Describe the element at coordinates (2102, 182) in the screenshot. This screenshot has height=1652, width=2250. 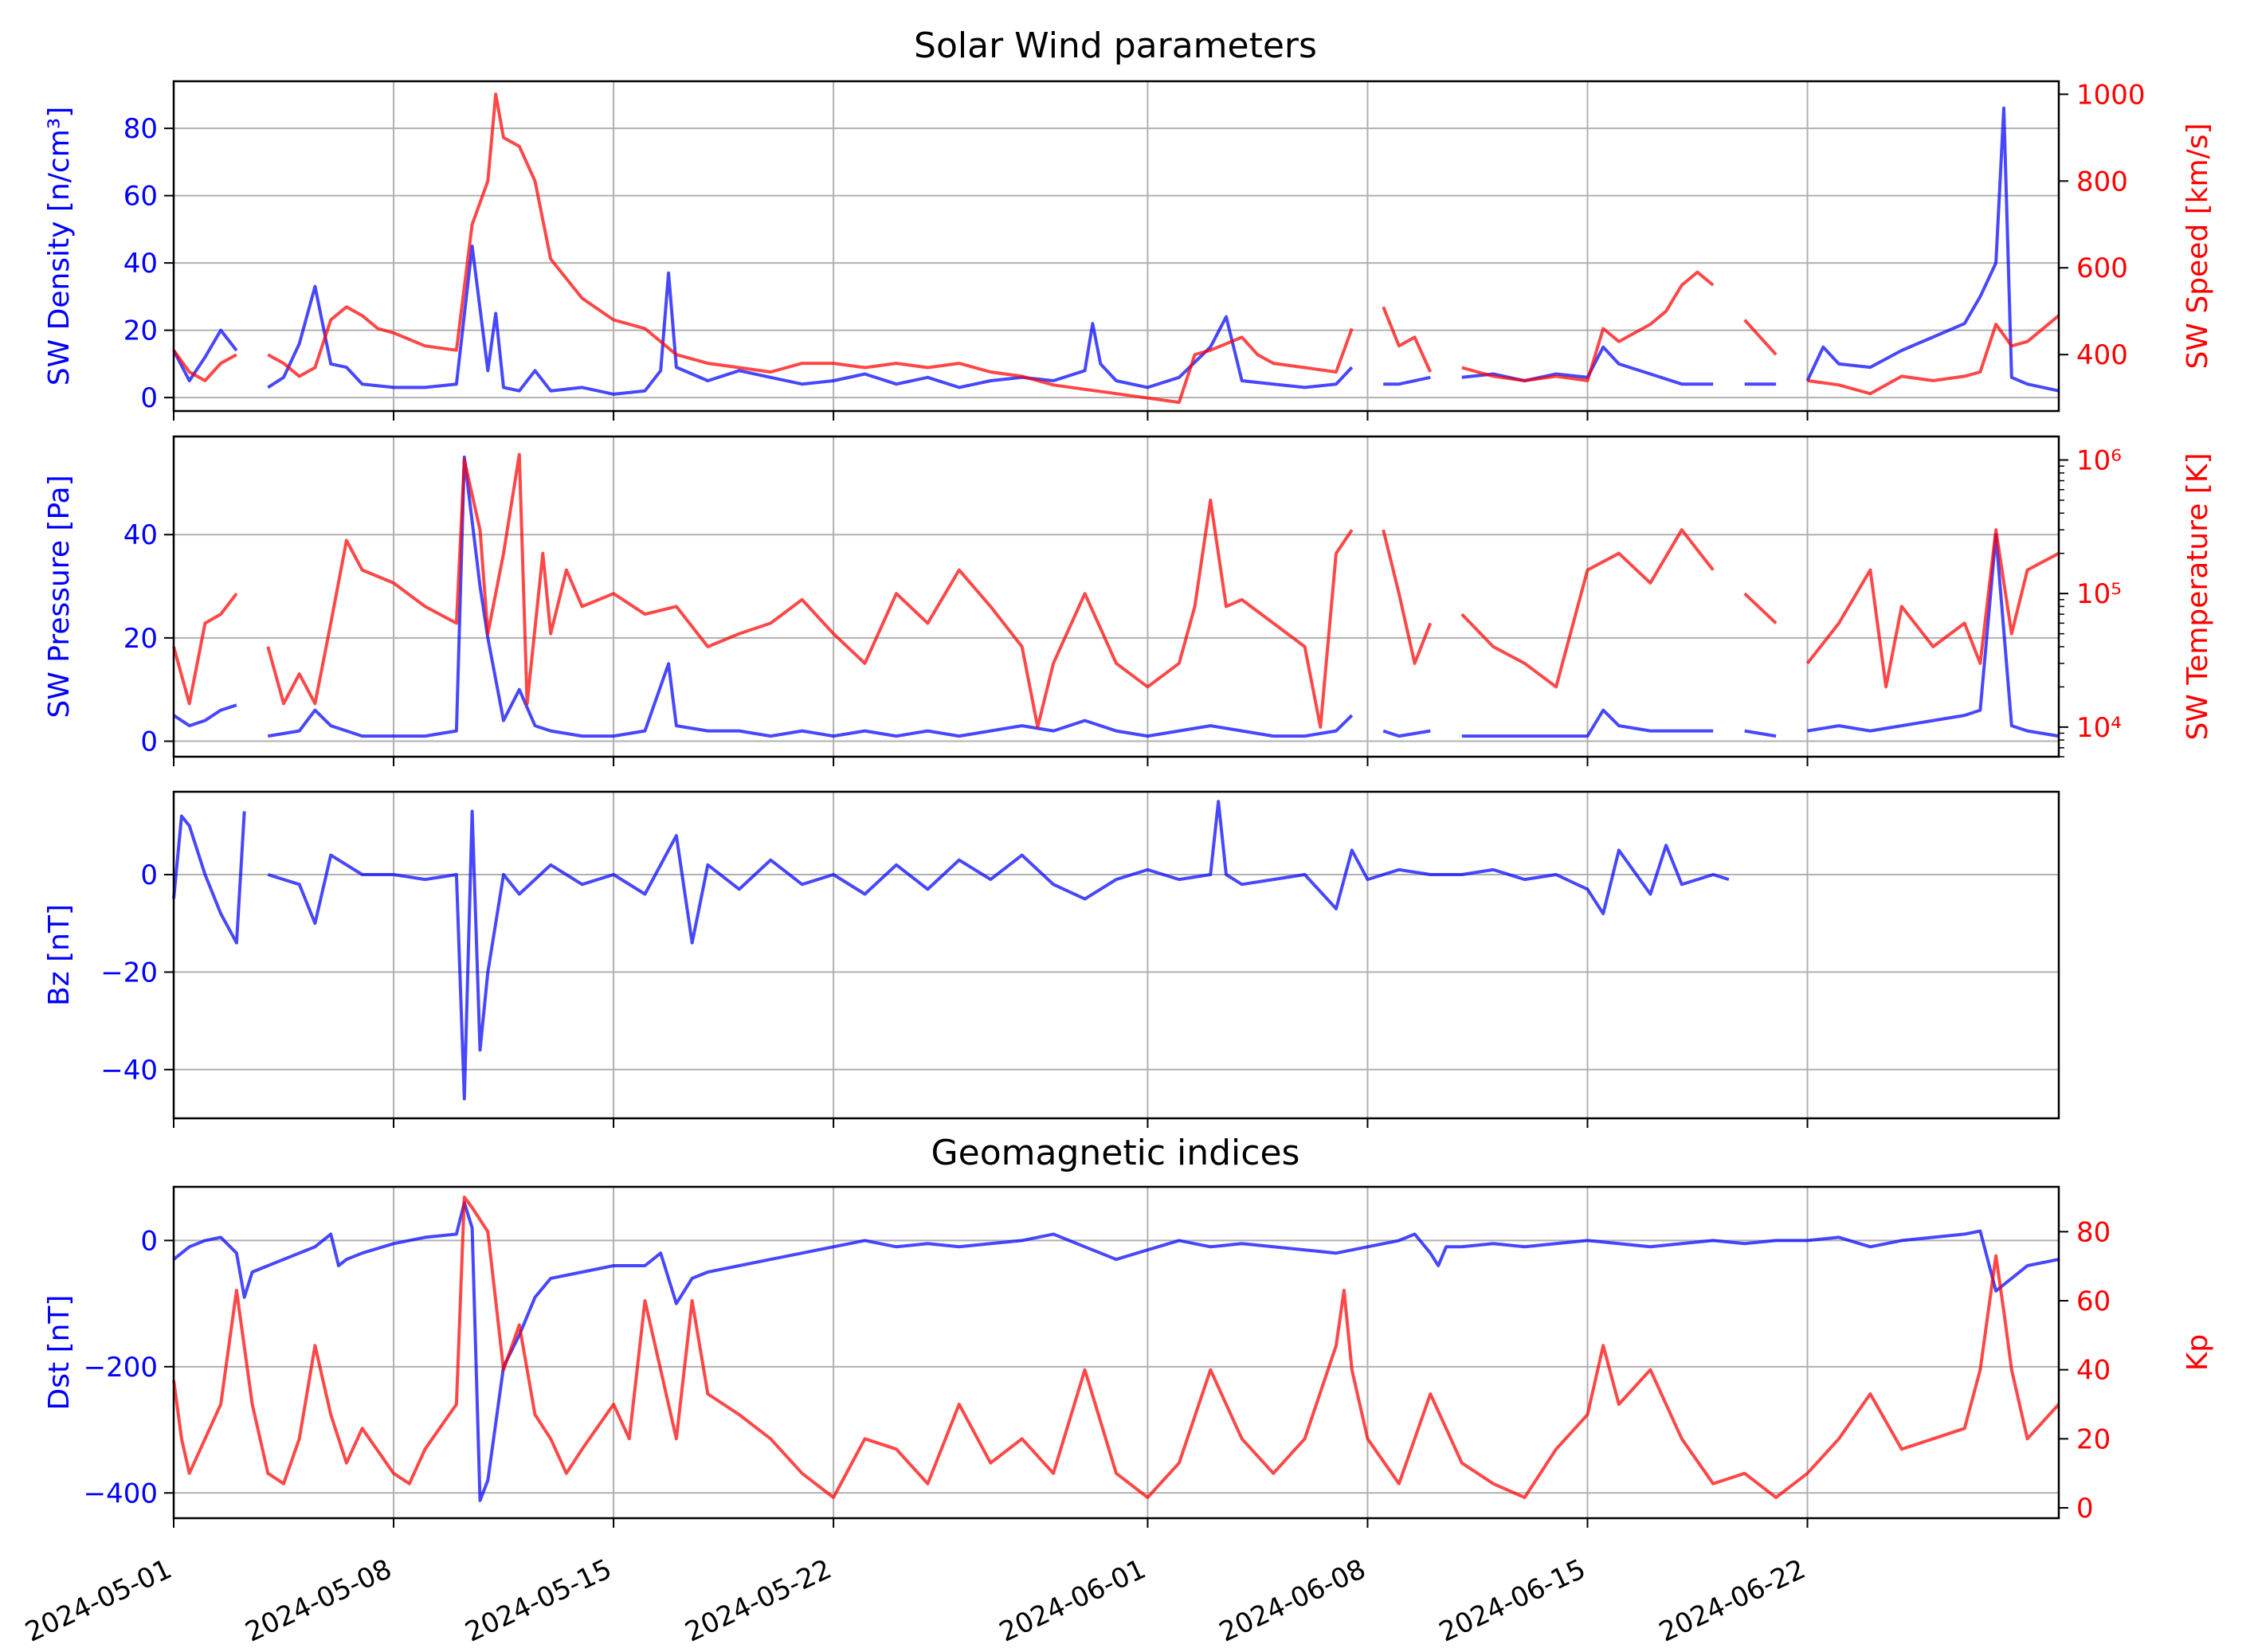
I see `y-right-tick-label: 800` at that location.